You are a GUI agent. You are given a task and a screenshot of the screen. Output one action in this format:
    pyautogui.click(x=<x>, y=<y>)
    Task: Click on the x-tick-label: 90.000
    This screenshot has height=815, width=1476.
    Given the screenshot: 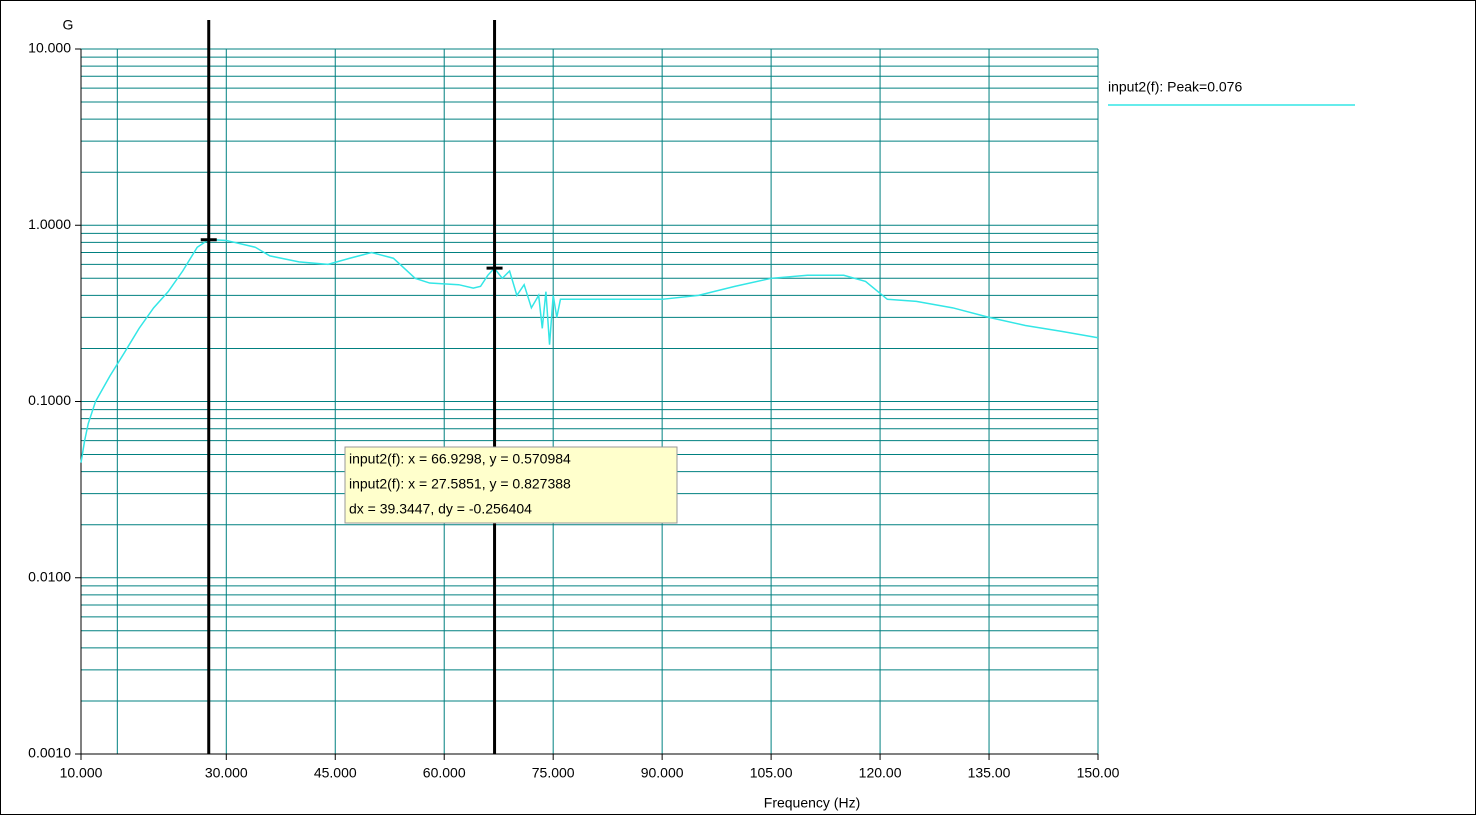 What is the action you would take?
    pyautogui.click(x=662, y=773)
    